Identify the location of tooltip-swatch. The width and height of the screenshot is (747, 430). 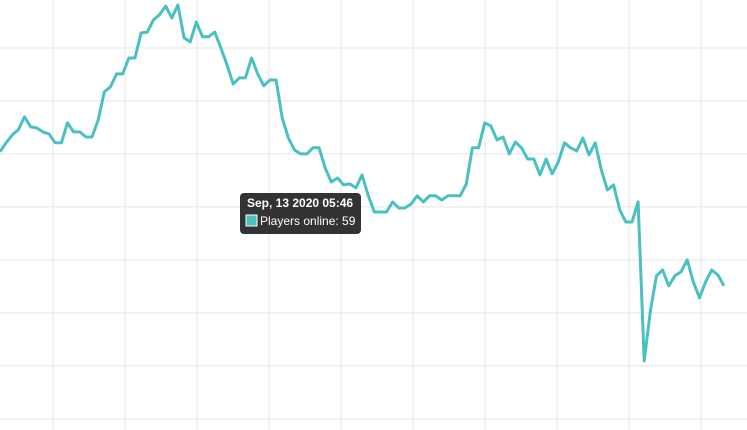
(251, 220).